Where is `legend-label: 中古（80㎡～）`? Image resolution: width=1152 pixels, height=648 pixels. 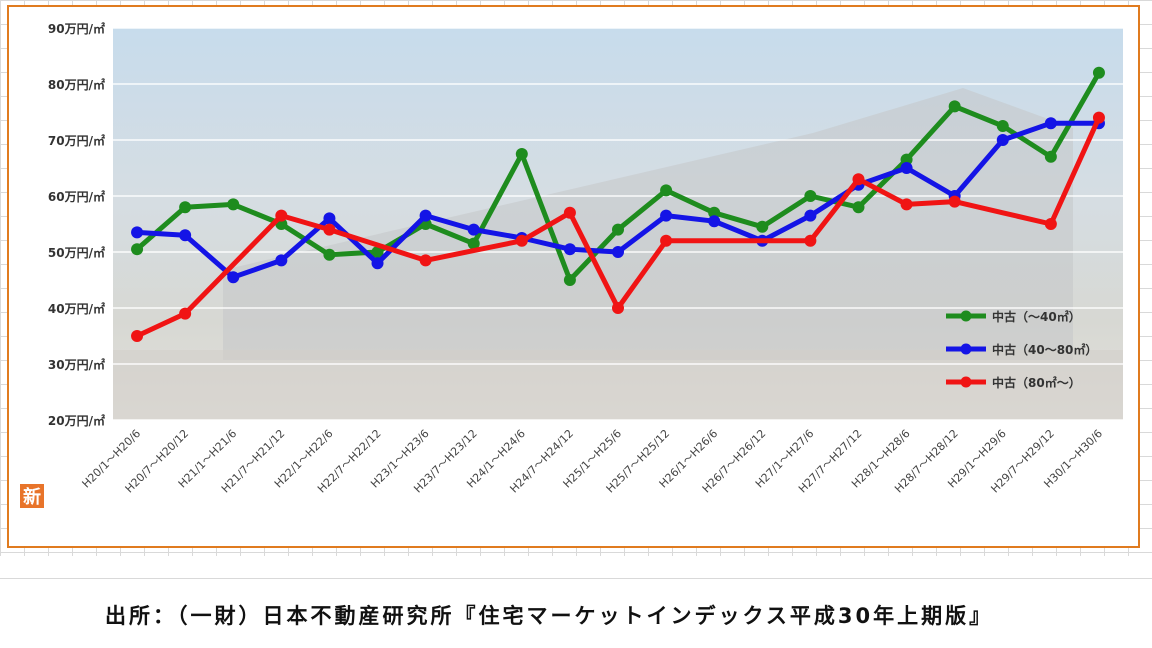 legend-label: 中古（80㎡～） is located at coordinates (1036, 382).